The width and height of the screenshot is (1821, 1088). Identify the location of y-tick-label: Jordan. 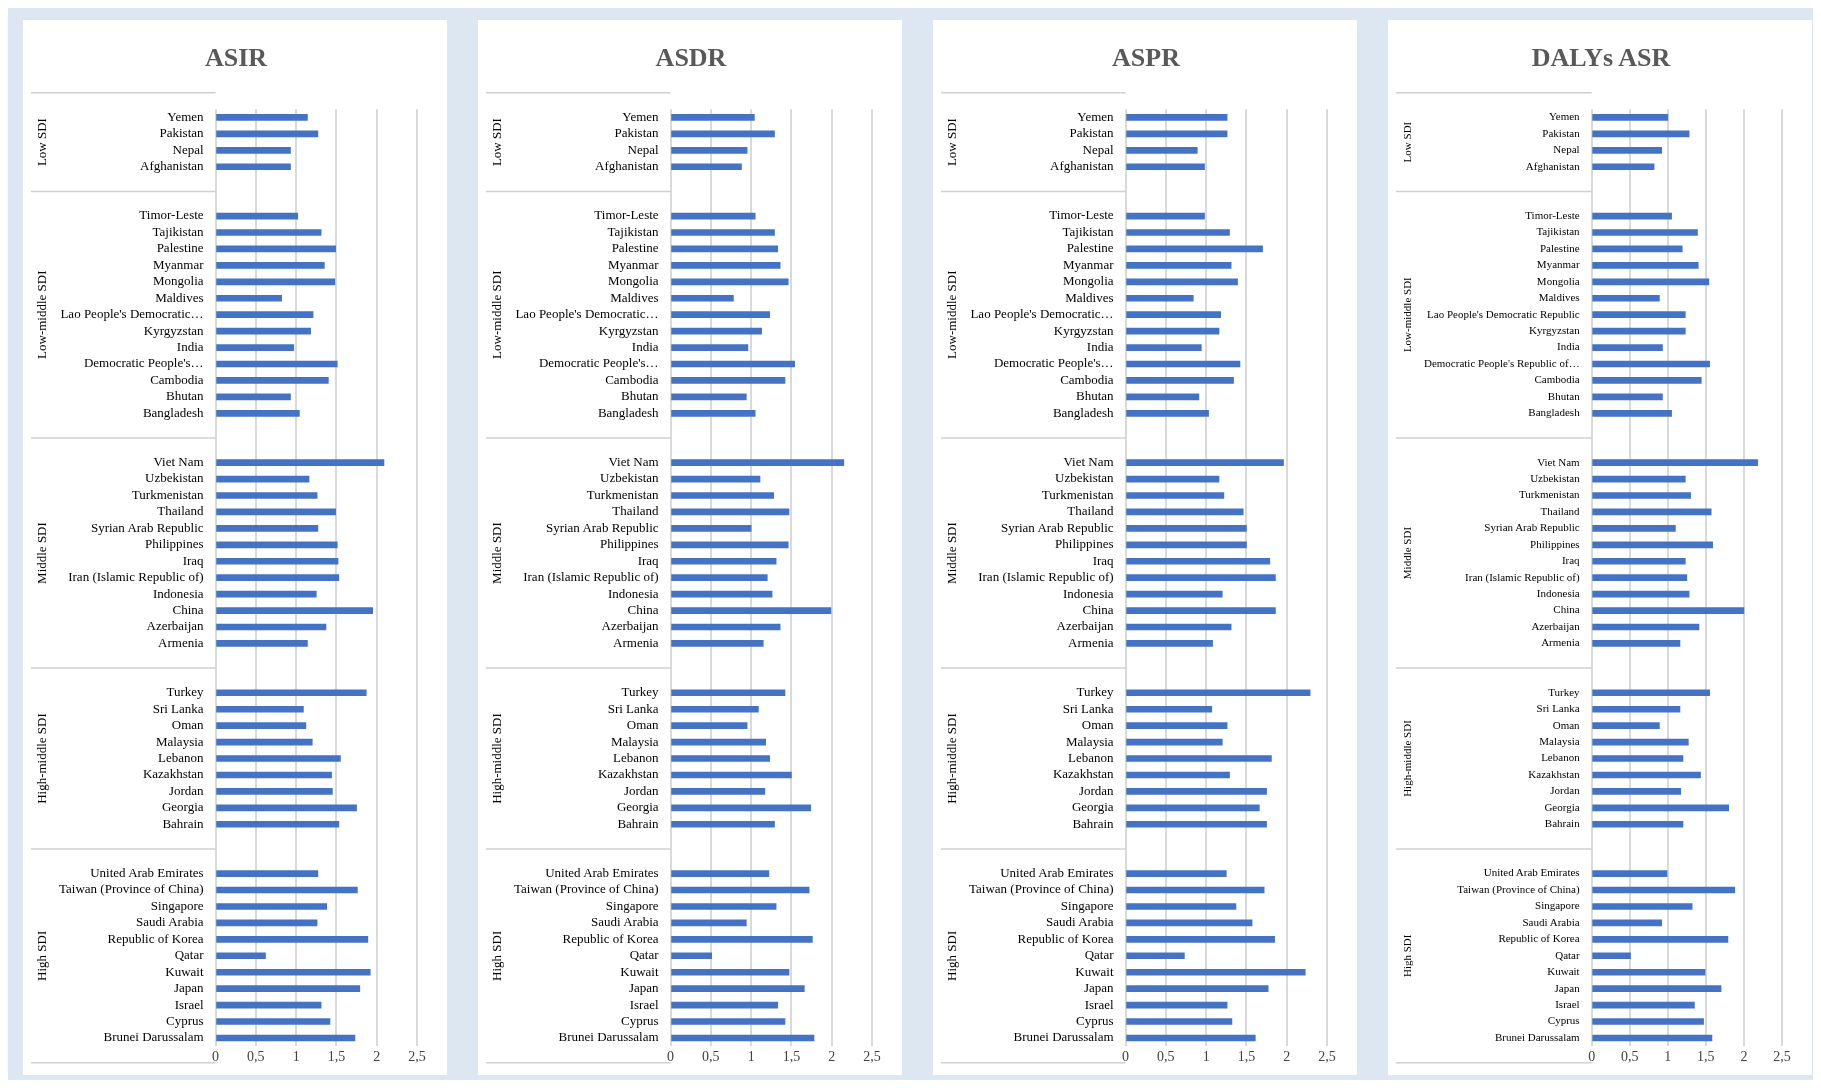
(641, 790).